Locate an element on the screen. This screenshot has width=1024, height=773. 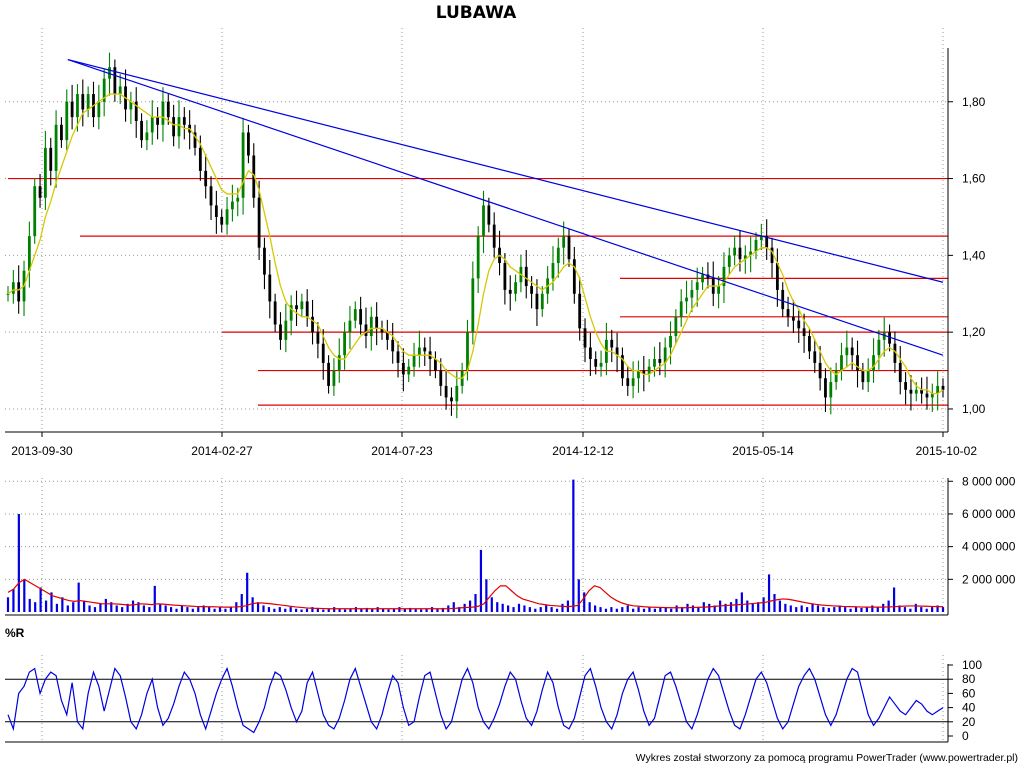
volume-y-tick-label: 6 000 000 is located at coordinates (989, 514).